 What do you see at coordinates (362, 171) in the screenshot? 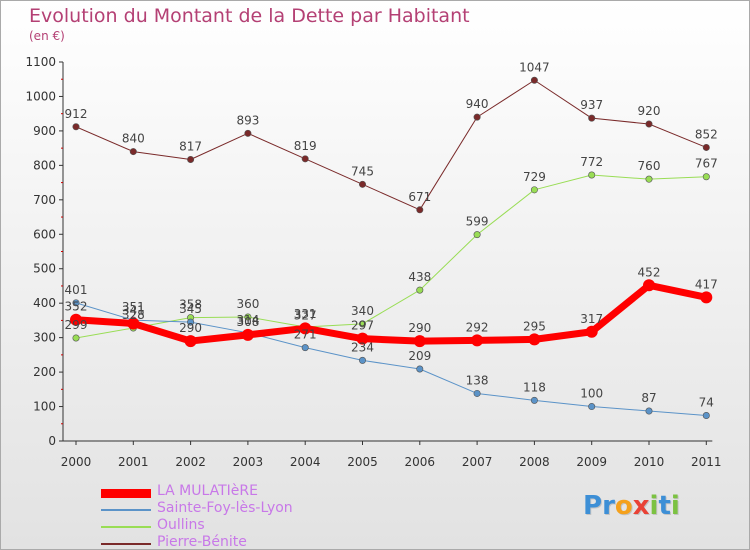
I see `data-label: 745` at bounding box center [362, 171].